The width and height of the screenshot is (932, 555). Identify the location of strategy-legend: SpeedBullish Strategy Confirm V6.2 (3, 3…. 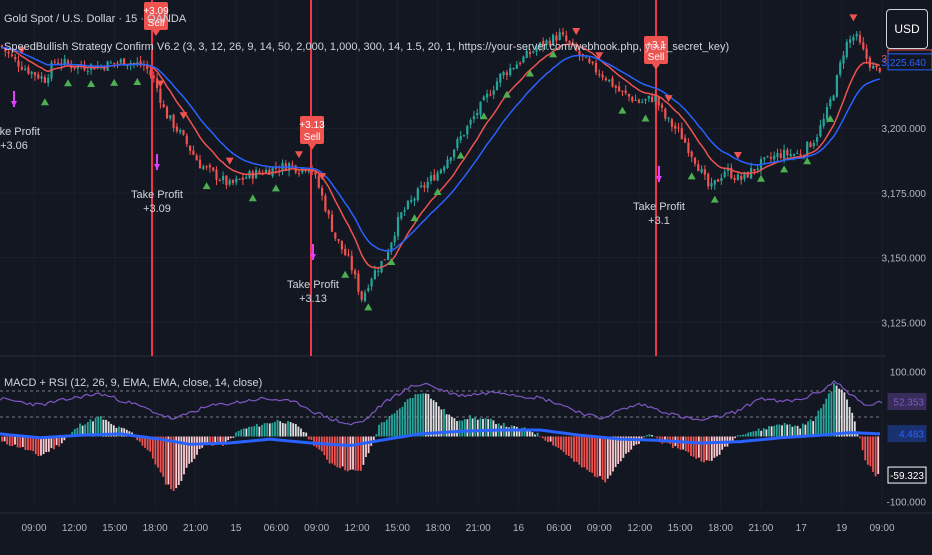
(366, 47).